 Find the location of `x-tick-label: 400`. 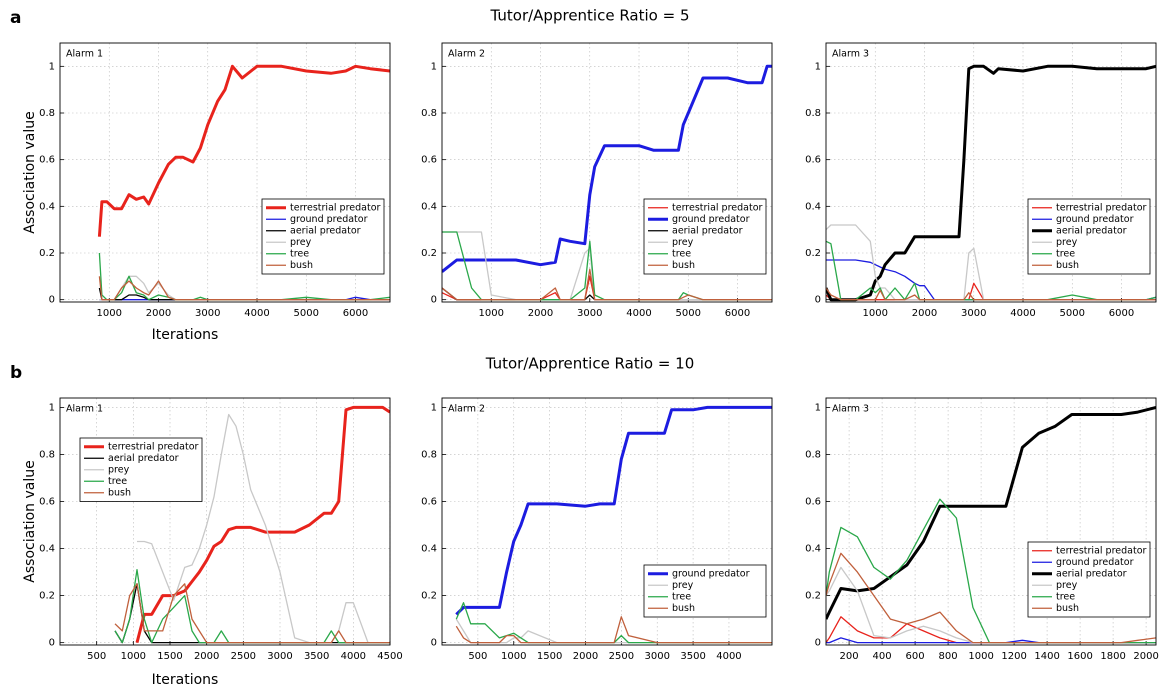

x-tick-label: 400 is located at coordinates (882, 656).